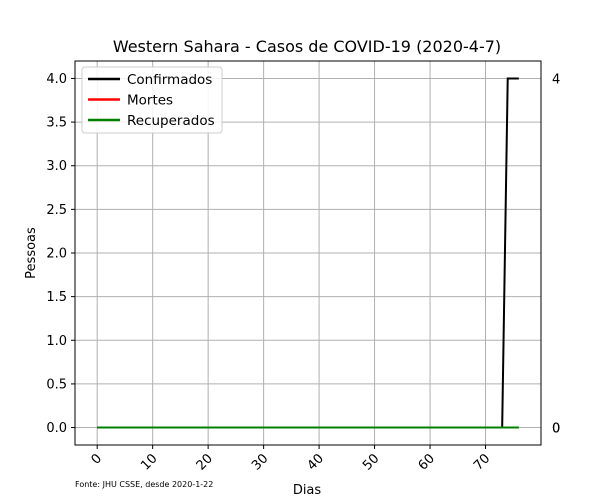 The image size is (600, 500). I want to click on y-axis-ticks: 0.0 0.5 1.0 1.5 2.0 2.5 3.0 3.5 4.0, so click(60, 254).